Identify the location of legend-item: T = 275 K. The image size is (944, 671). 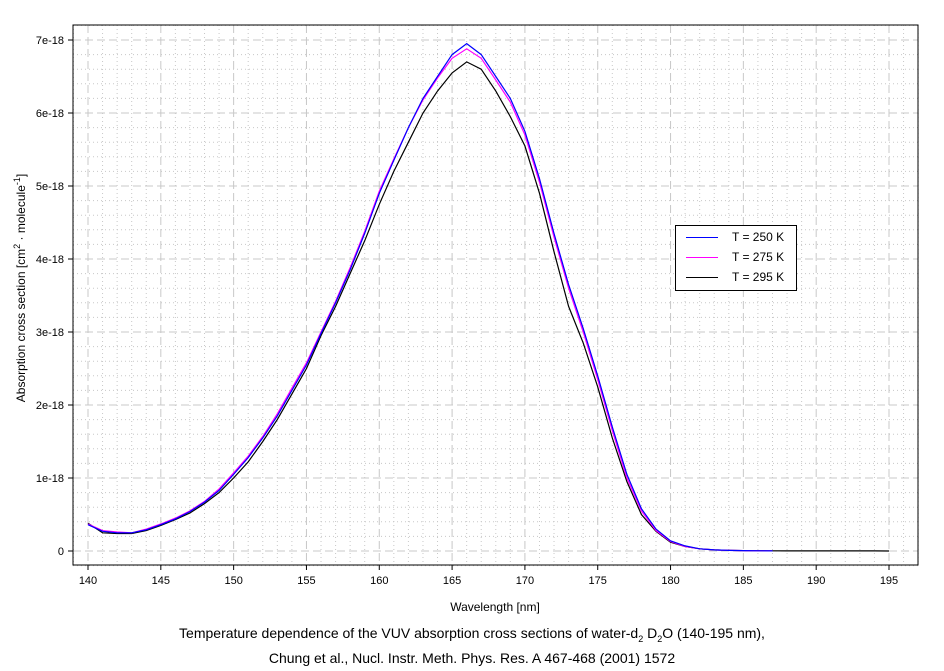
(736, 257).